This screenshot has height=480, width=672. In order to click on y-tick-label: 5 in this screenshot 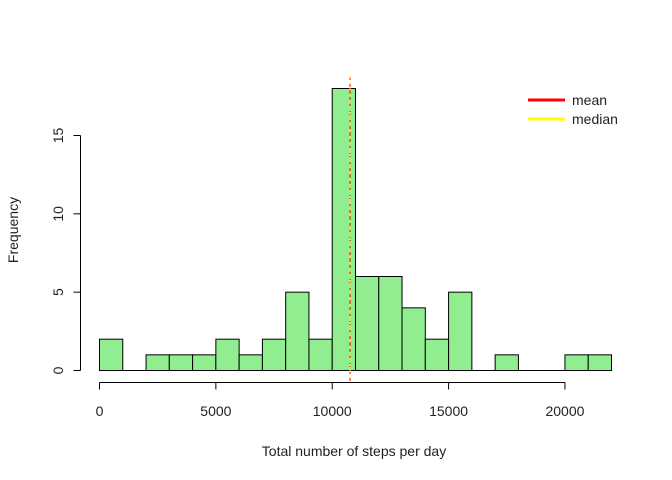, I will do `click(58, 292)`.